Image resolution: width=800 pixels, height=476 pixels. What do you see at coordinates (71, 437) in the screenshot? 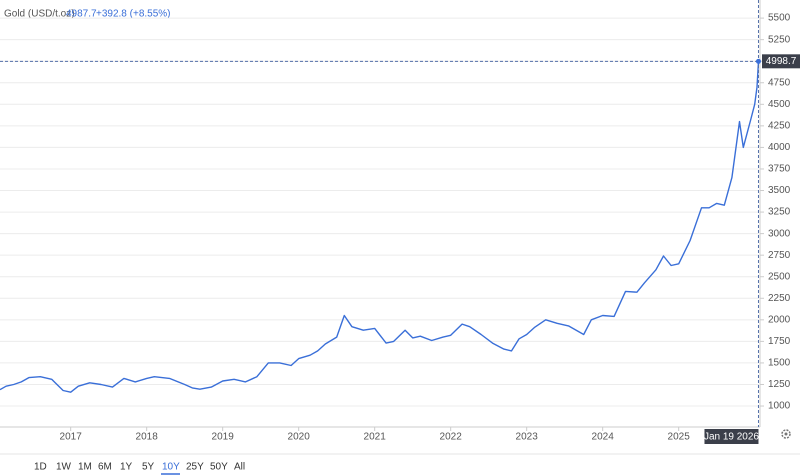
I see `x-tick-label: 2017` at bounding box center [71, 437].